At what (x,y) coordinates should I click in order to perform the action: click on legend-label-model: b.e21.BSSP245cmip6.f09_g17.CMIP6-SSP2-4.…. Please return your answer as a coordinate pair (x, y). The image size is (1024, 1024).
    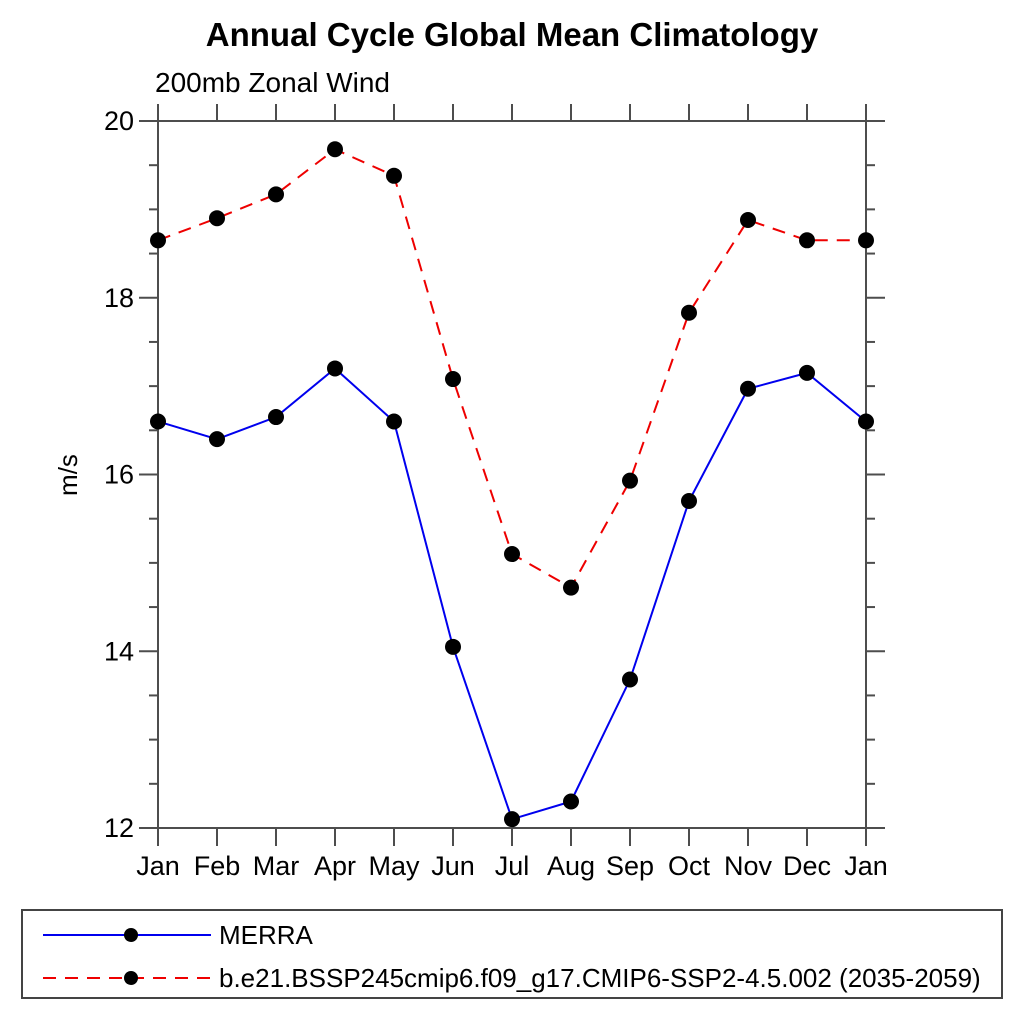
    Looking at the image, I should click on (600, 977).